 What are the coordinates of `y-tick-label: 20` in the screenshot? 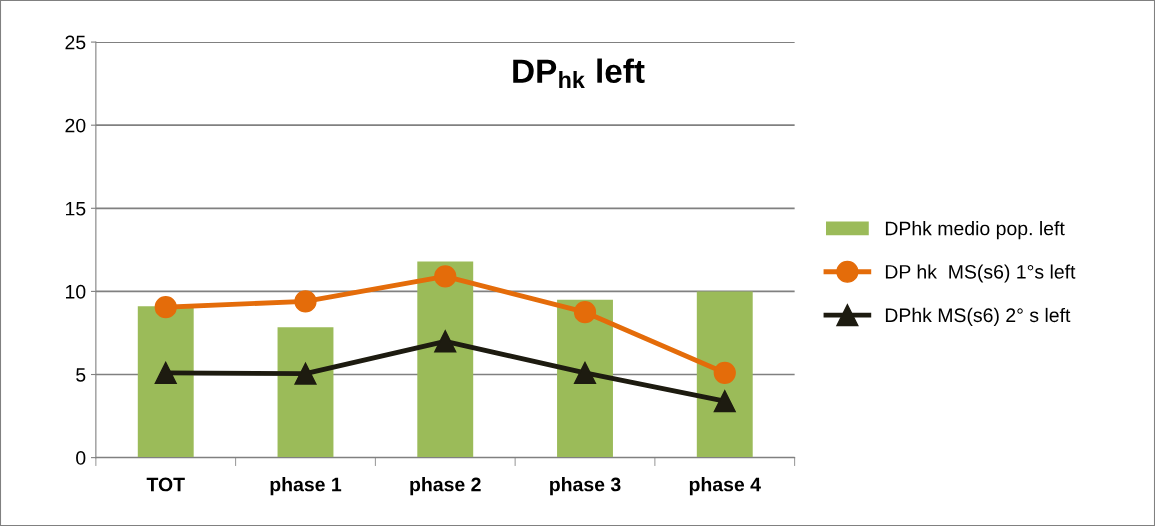 It's located at (75, 125).